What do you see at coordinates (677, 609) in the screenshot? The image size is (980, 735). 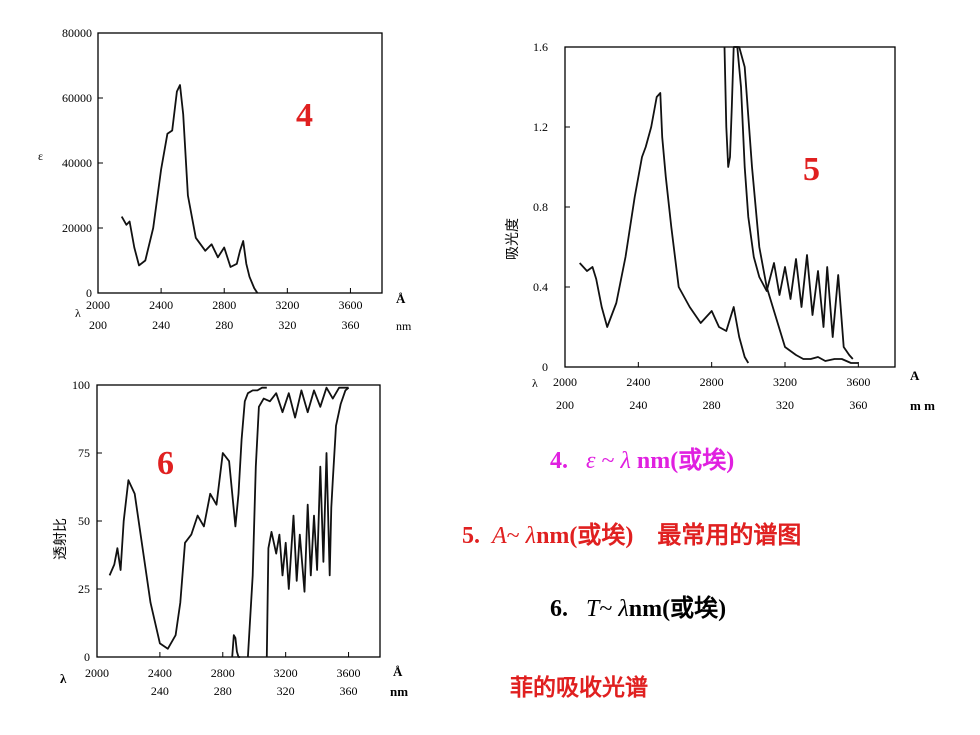 I see `caption-6-text: nm(或埃)` at bounding box center [677, 609].